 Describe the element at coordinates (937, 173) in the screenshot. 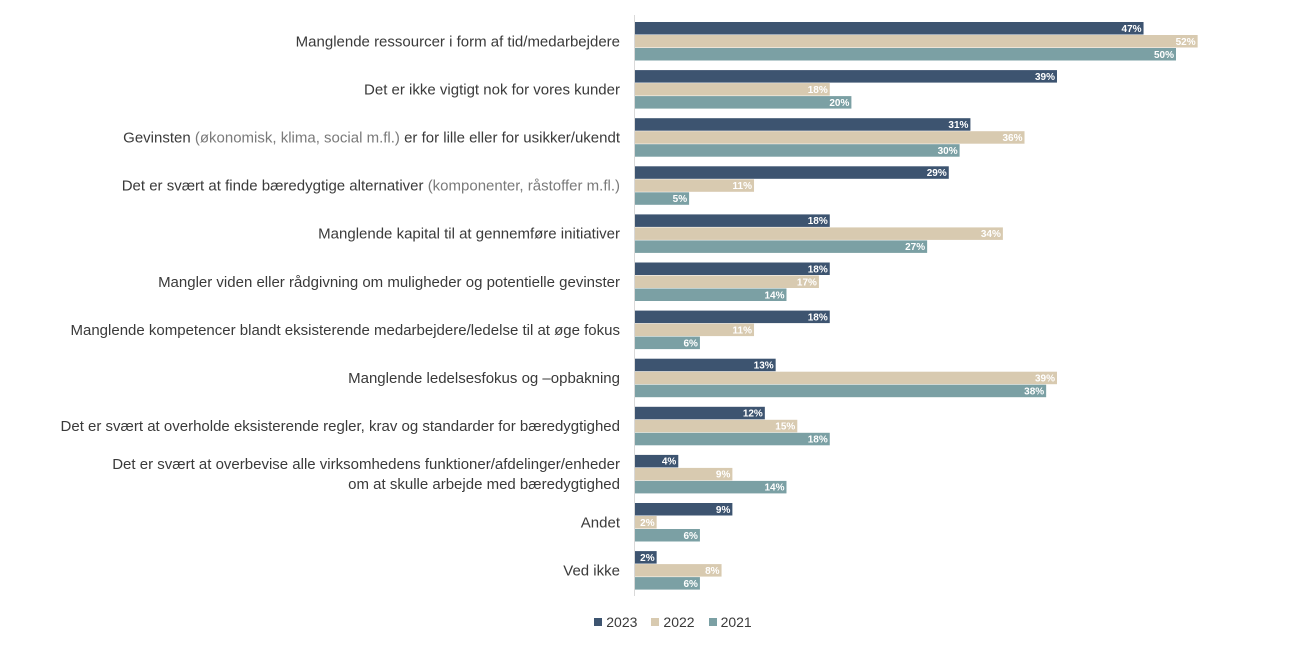

I see `data-label: 29%` at that location.